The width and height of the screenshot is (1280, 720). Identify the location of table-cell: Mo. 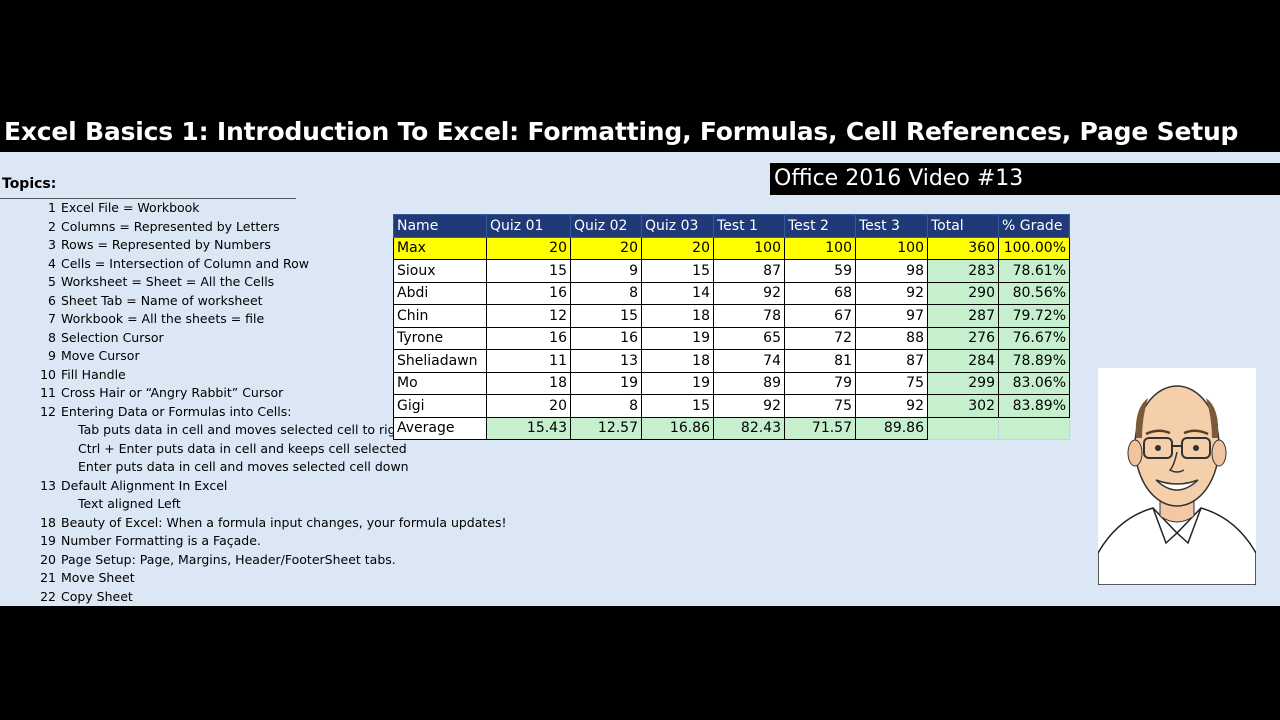
(440, 383).